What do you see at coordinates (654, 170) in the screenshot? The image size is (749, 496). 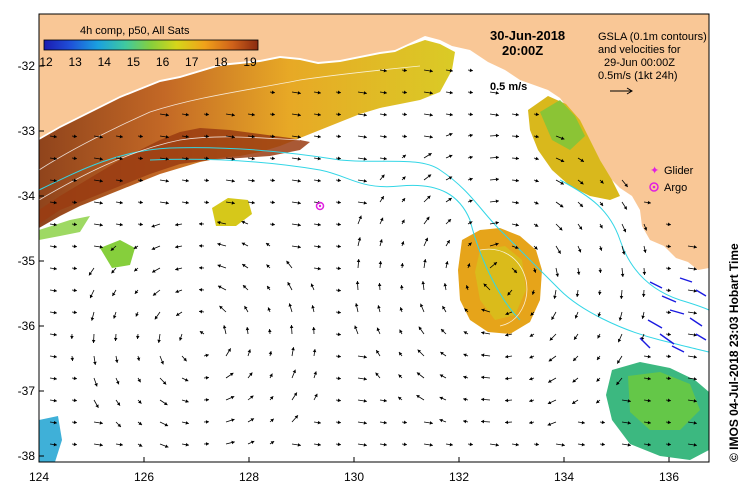 I see `glider-icon: ✦` at bounding box center [654, 170].